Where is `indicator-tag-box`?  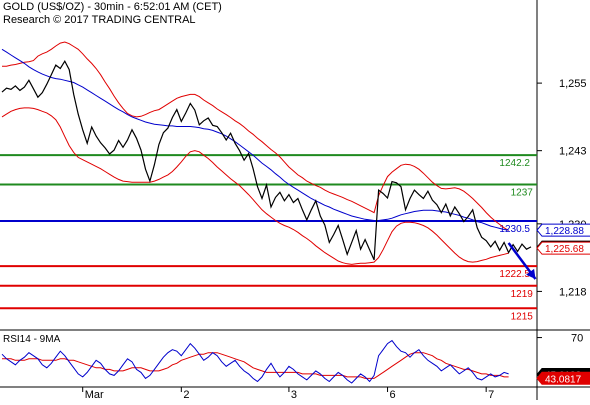
indicator-tag-box is located at coordinates (563, 378).